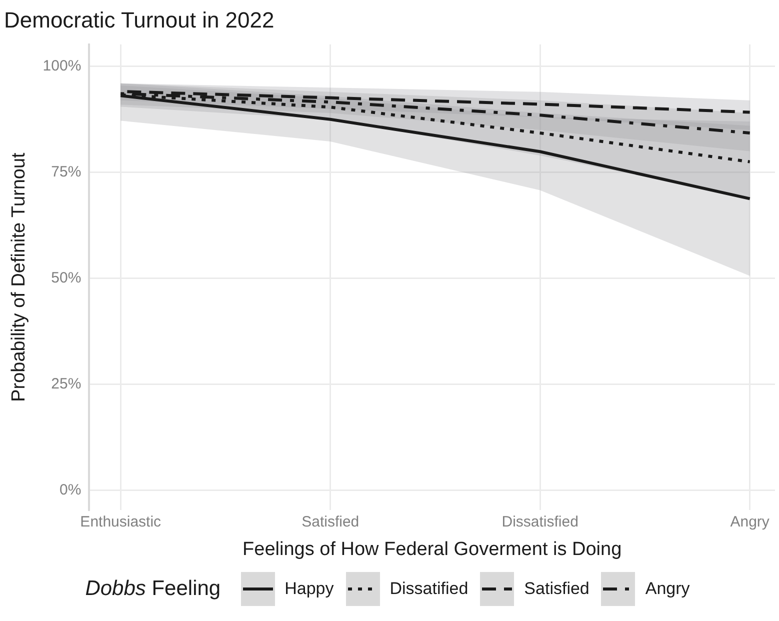  Describe the element at coordinates (66, 172) in the screenshot. I see `y-tick-label: 75%` at that location.